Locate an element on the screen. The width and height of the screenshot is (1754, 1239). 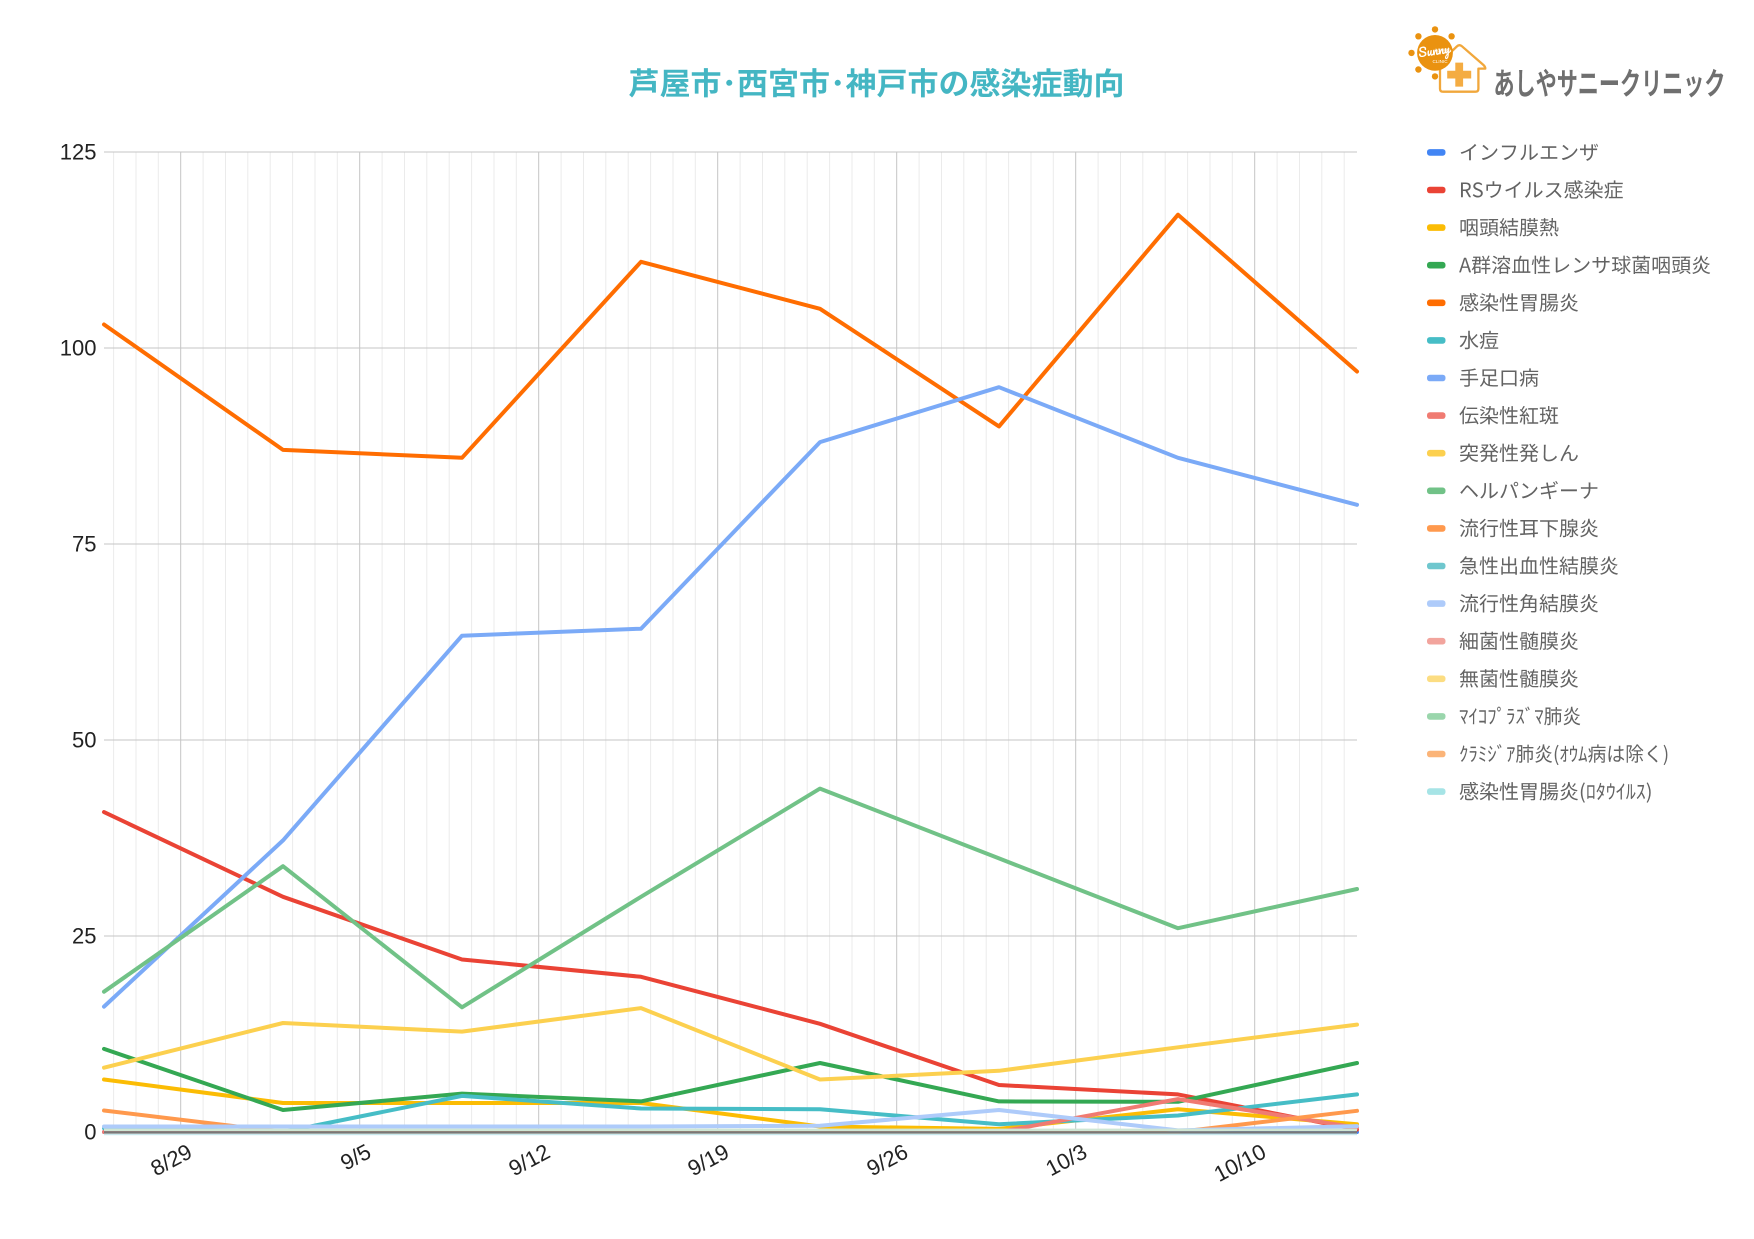
svg-text: 10/3 is located at coordinates (1066, 1160).